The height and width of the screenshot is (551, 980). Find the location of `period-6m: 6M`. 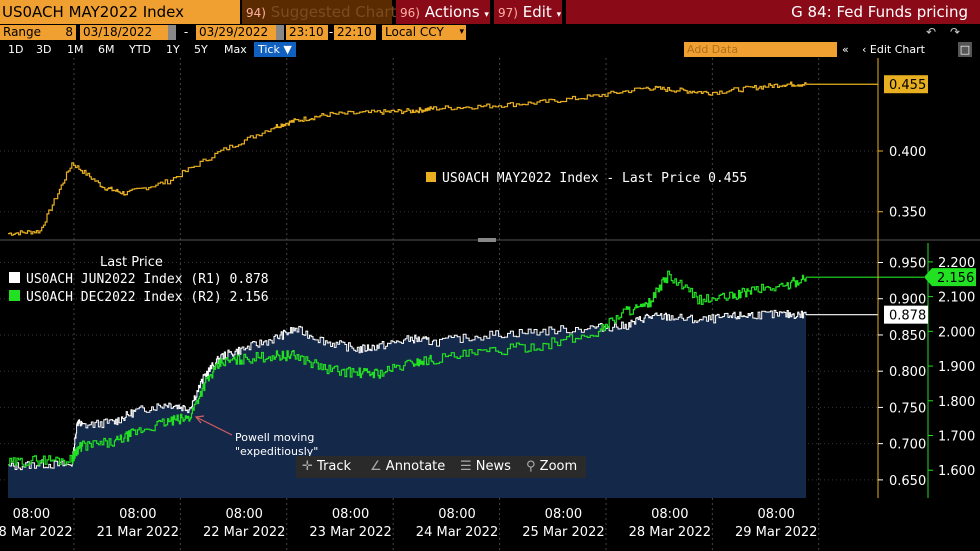

period-6m: 6M is located at coordinates (106, 49).